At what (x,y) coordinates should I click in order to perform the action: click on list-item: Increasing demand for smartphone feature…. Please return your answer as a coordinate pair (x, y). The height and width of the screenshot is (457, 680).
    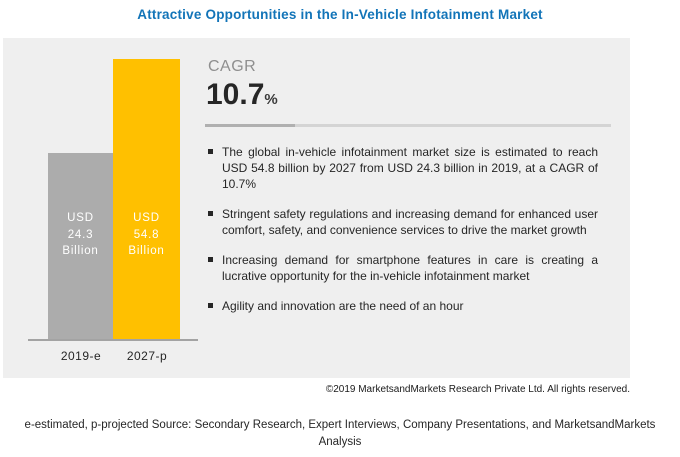
    Looking at the image, I should click on (403, 268).